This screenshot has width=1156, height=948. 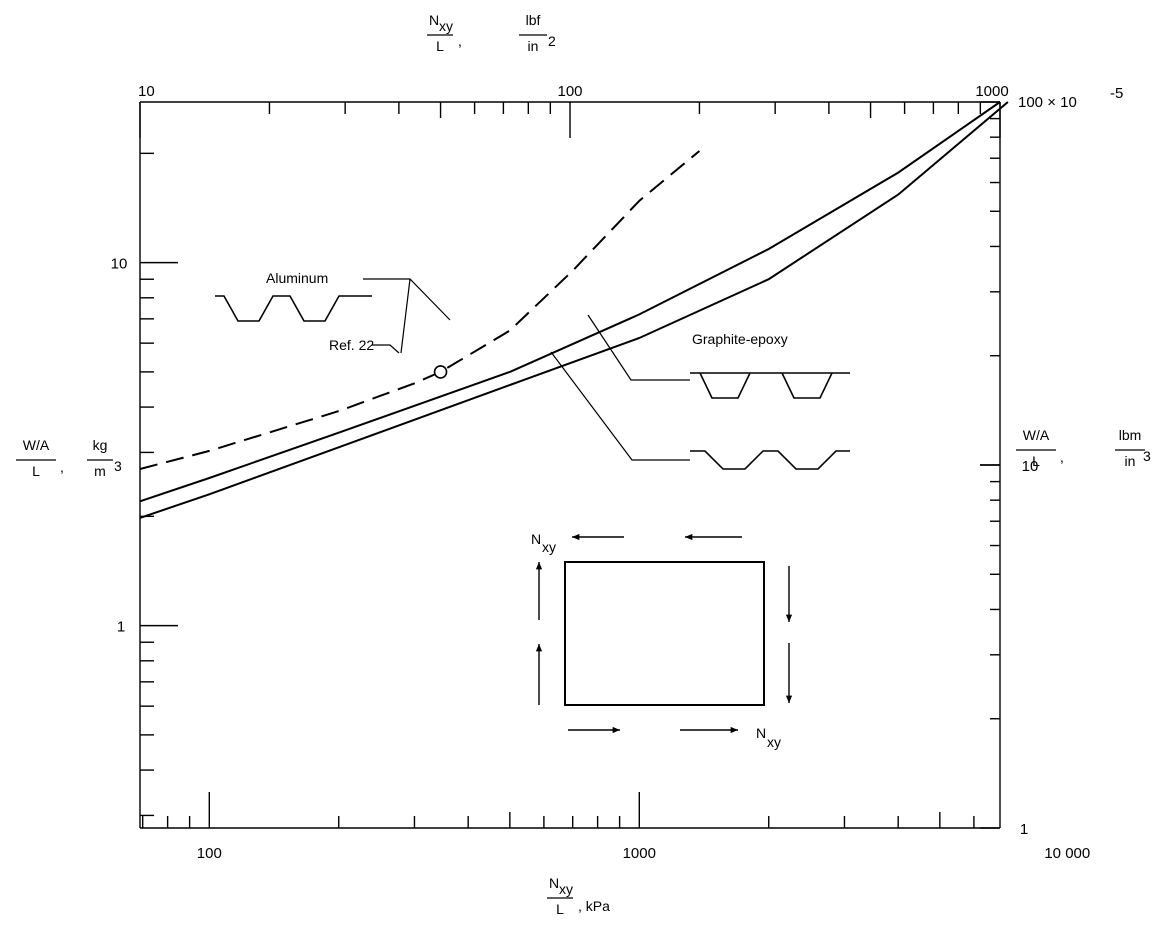 What do you see at coordinates (1036, 461) in the screenshot?
I see `y-label-right-den: L` at bounding box center [1036, 461].